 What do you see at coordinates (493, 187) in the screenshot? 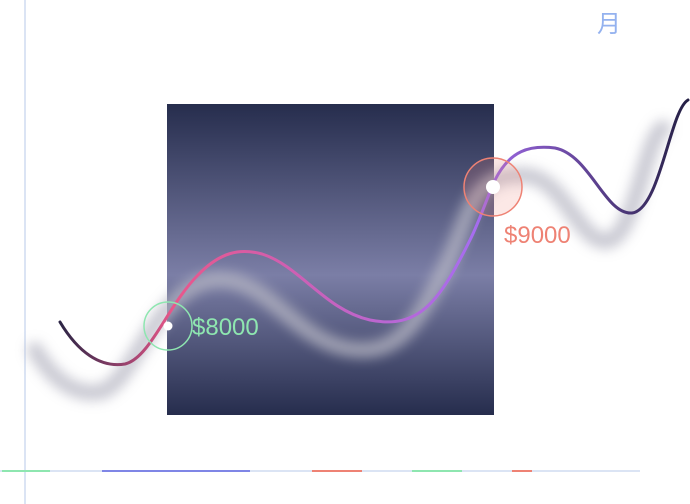
I see `high-point-marker` at bounding box center [493, 187].